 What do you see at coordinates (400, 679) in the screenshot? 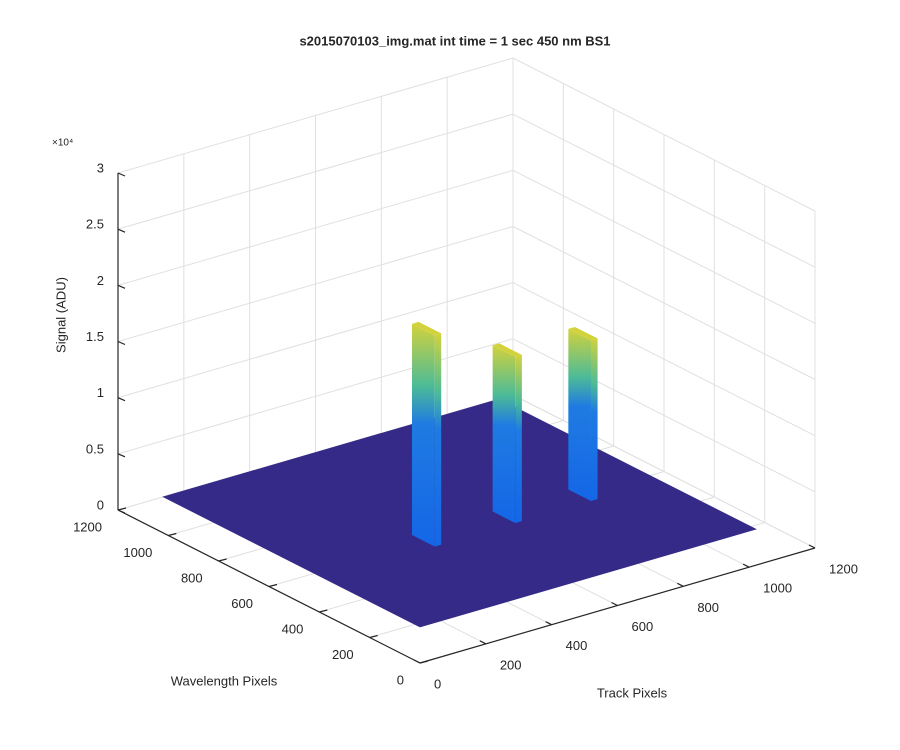
I see `y-tick-label: 0` at bounding box center [400, 679].